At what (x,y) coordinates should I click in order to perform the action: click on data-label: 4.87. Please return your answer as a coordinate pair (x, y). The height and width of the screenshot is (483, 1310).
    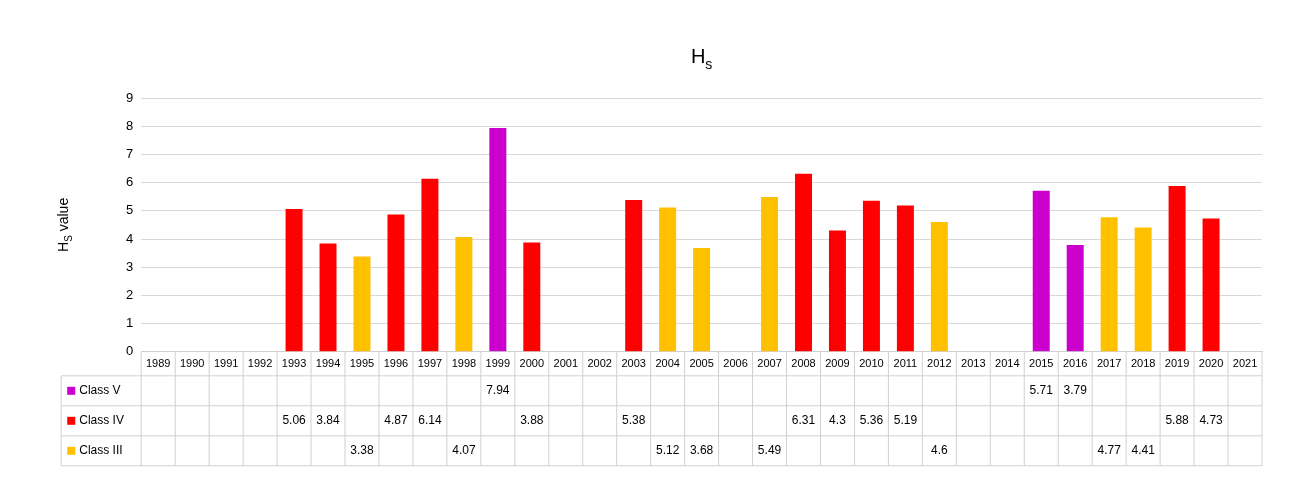
    Looking at the image, I should click on (396, 420).